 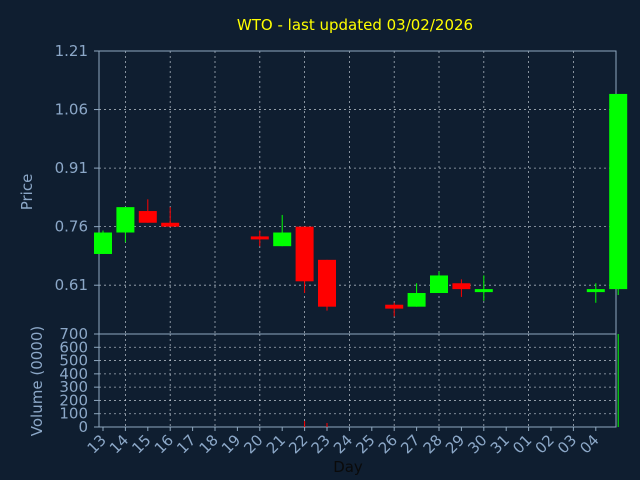 What do you see at coordinates (589, 444) in the screenshot?
I see `day-x-tick-label: 04` at bounding box center [589, 444].